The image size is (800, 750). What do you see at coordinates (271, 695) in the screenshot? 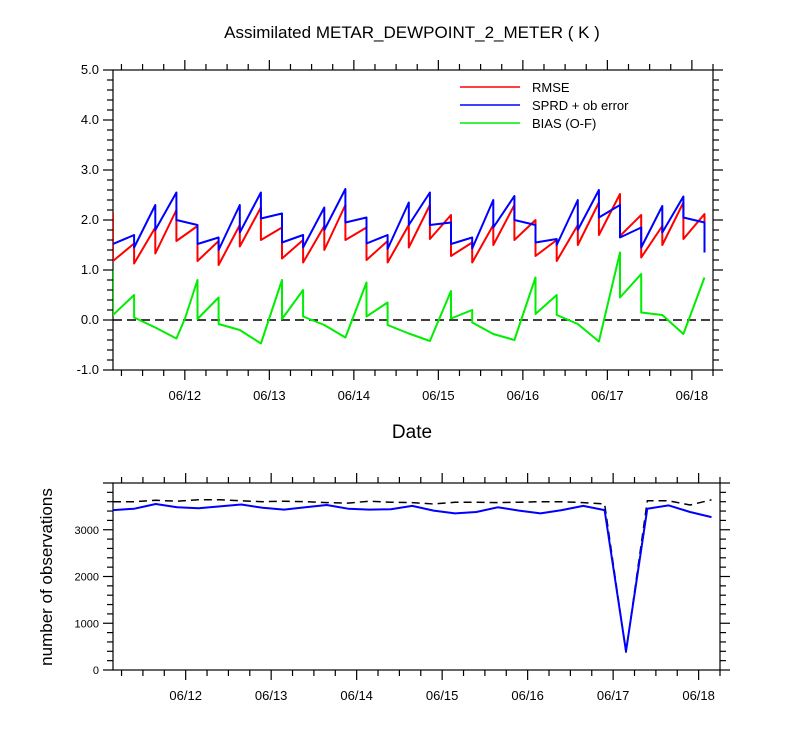
I see `obs-x-tick-label: 06/13` at bounding box center [271, 695].